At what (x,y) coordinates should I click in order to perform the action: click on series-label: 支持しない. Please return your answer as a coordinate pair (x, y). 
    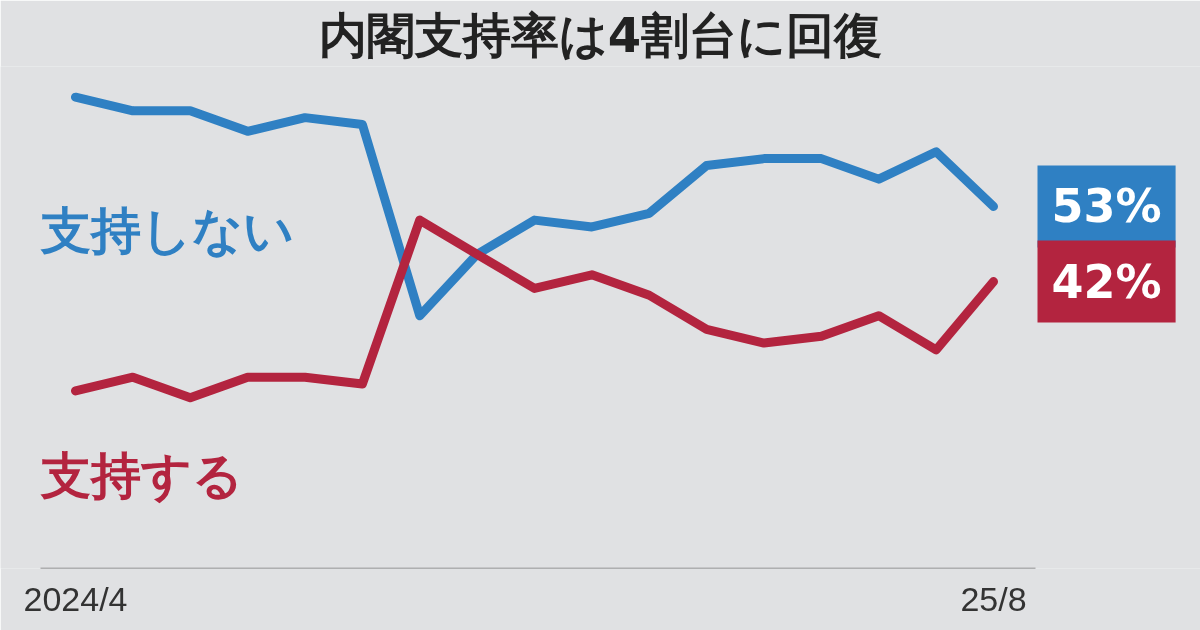
    Looking at the image, I should click on (166, 230).